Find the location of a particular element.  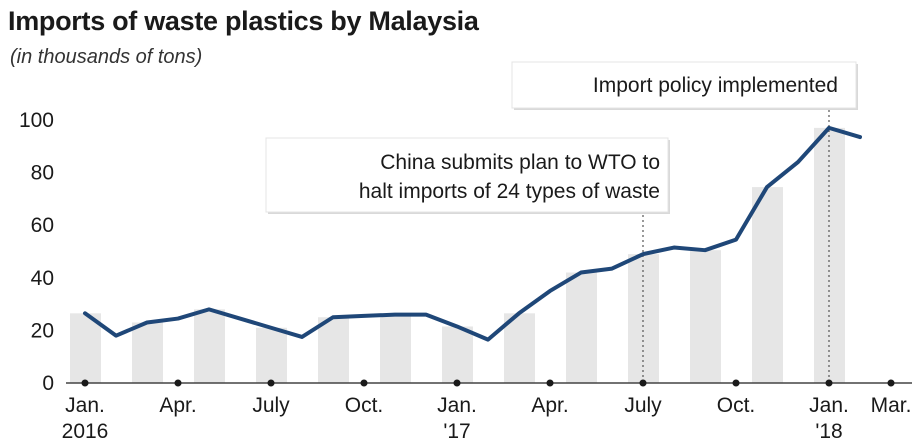

y-axis-labels: 0 20 40 60 80 100 is located at coordinates (36, 252).